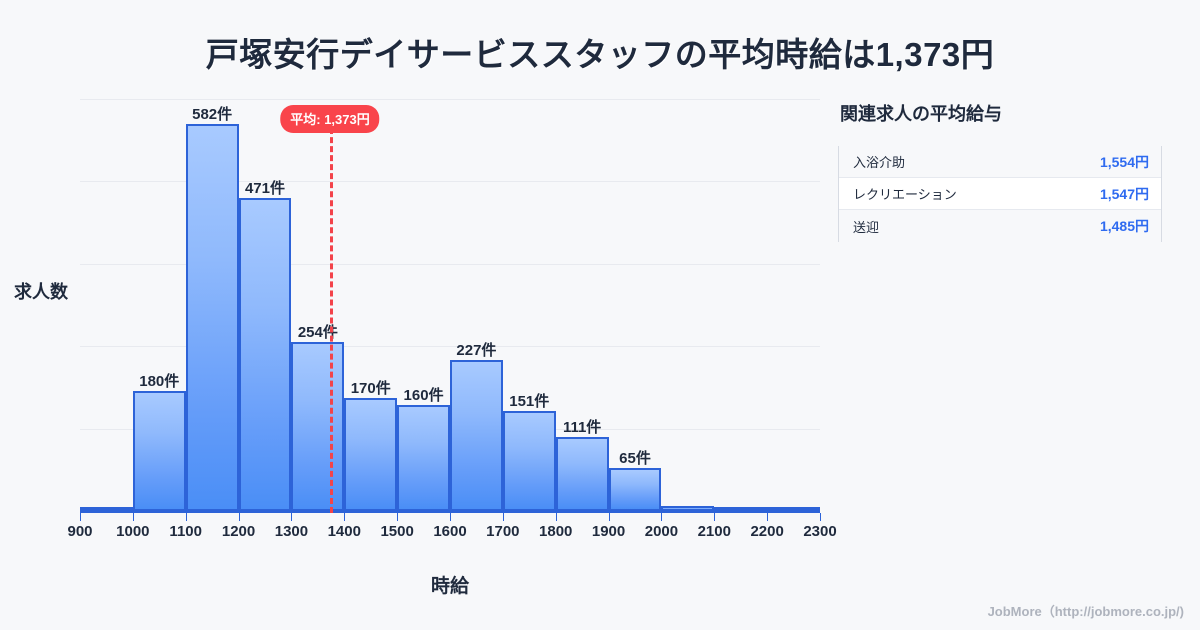 Image resolution: width=1200 pixels, height=630 pixels. I want to click on bar-value-label: 111件, so click(582, 428).